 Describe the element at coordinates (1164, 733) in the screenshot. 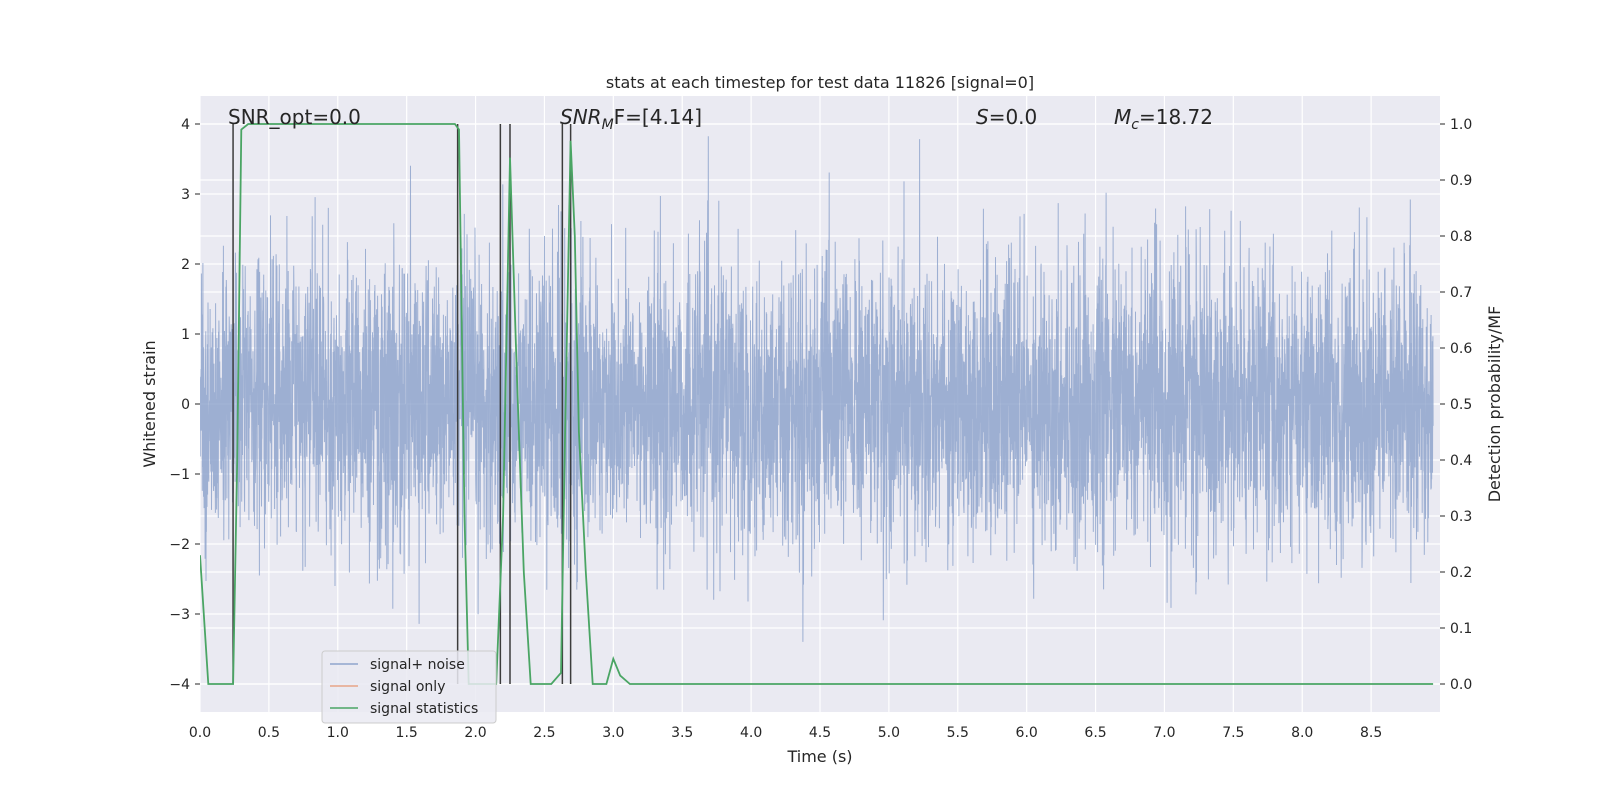

I see `x-tick-label: 7.0` at that location.